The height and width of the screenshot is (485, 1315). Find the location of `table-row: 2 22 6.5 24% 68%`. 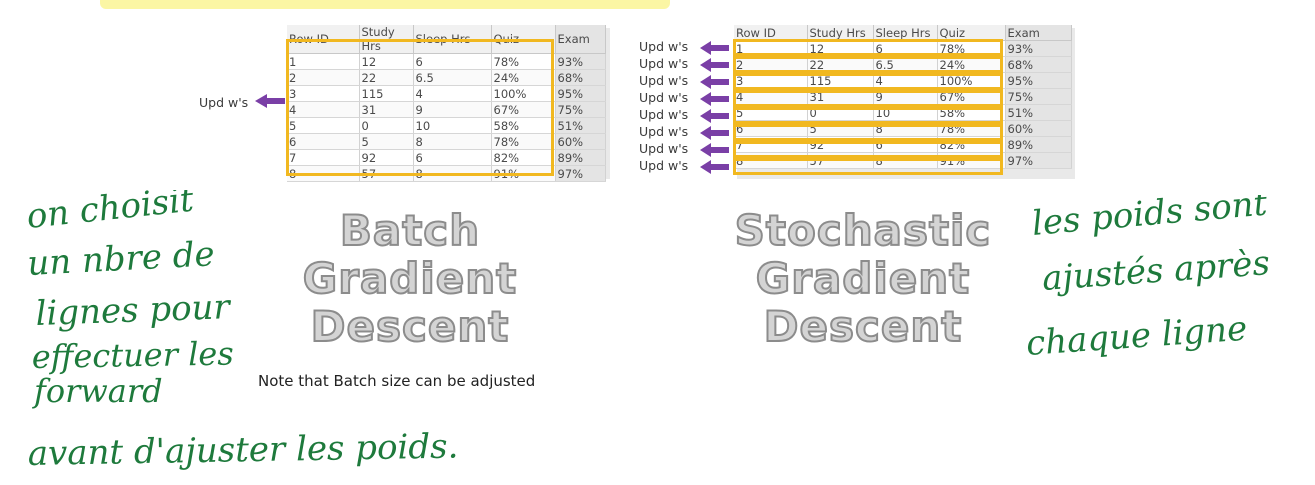

table-row: 2 22 6.5 24% 68% is located at coordinates (903, 64).